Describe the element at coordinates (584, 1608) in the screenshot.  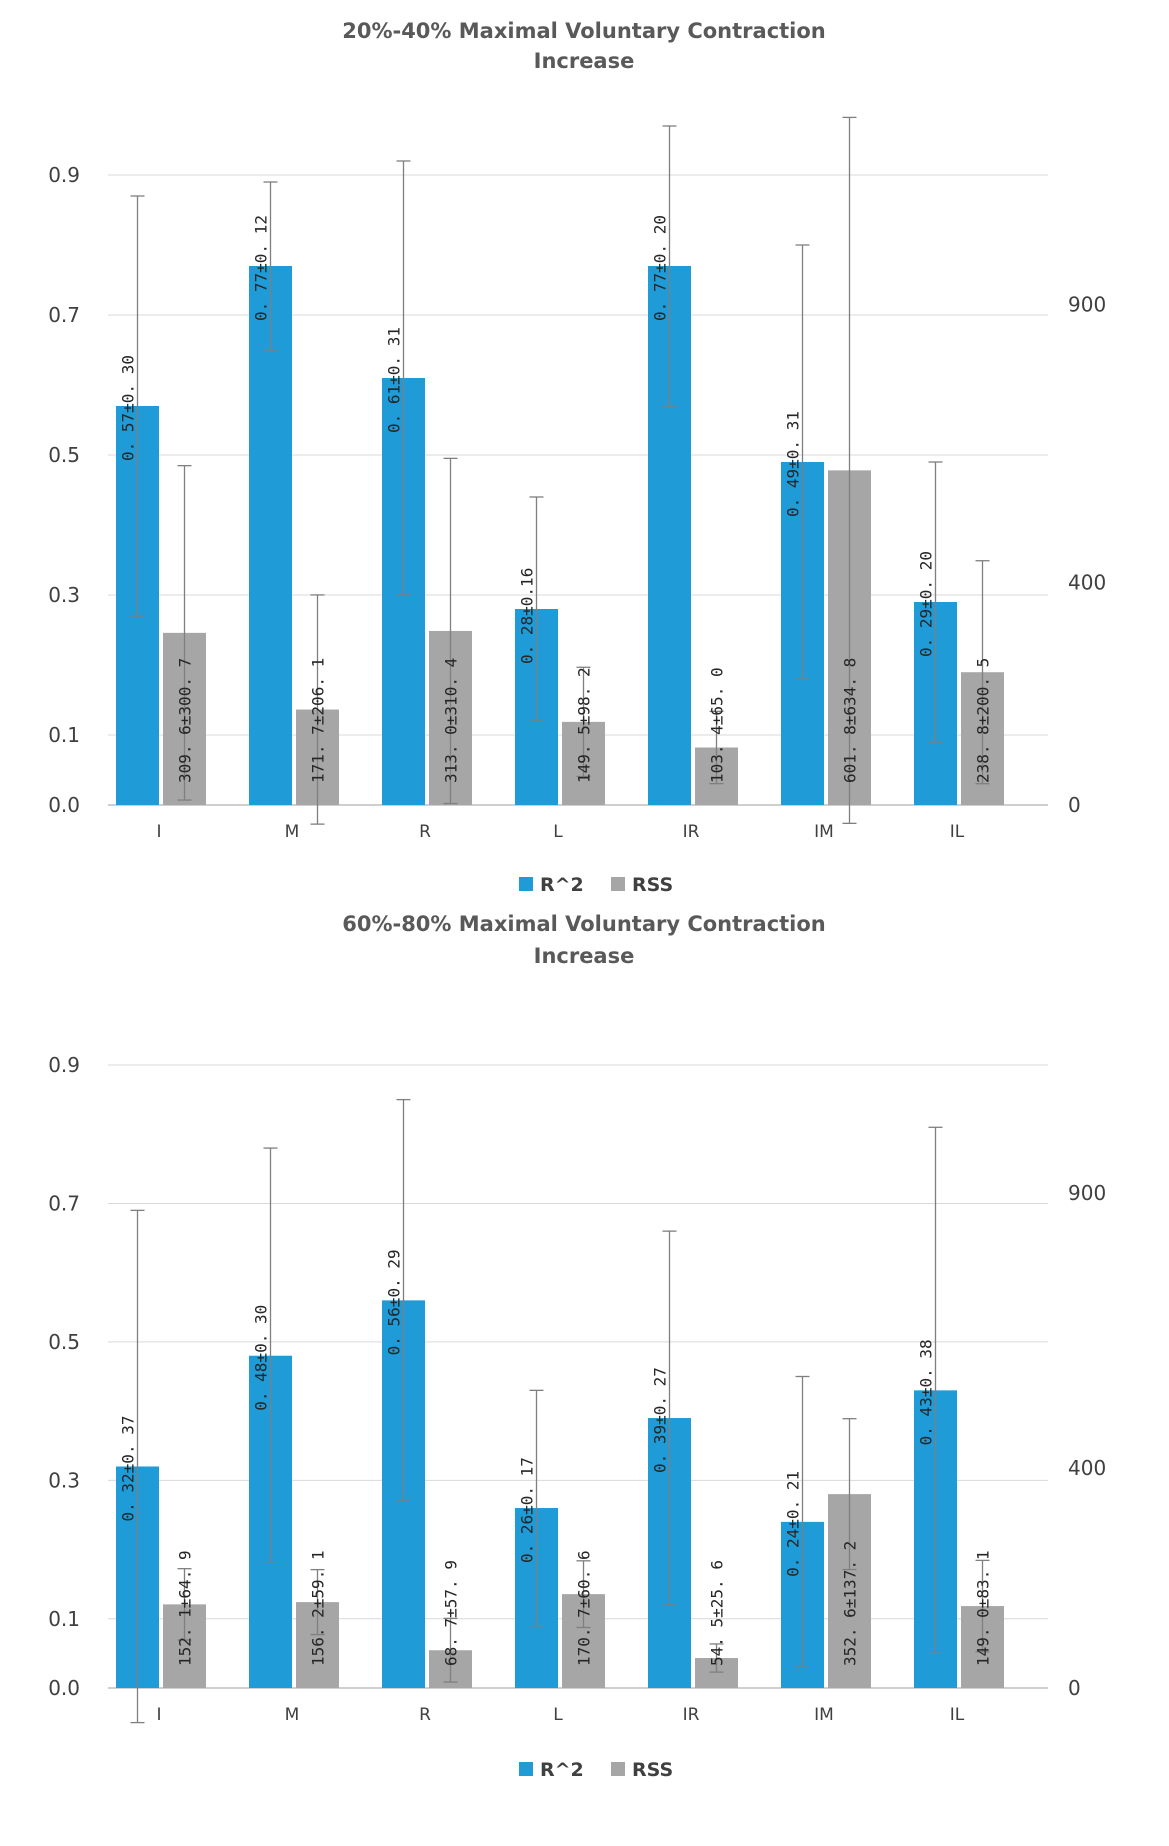
I see `data-label: 170. 7±60. 6` at that location.